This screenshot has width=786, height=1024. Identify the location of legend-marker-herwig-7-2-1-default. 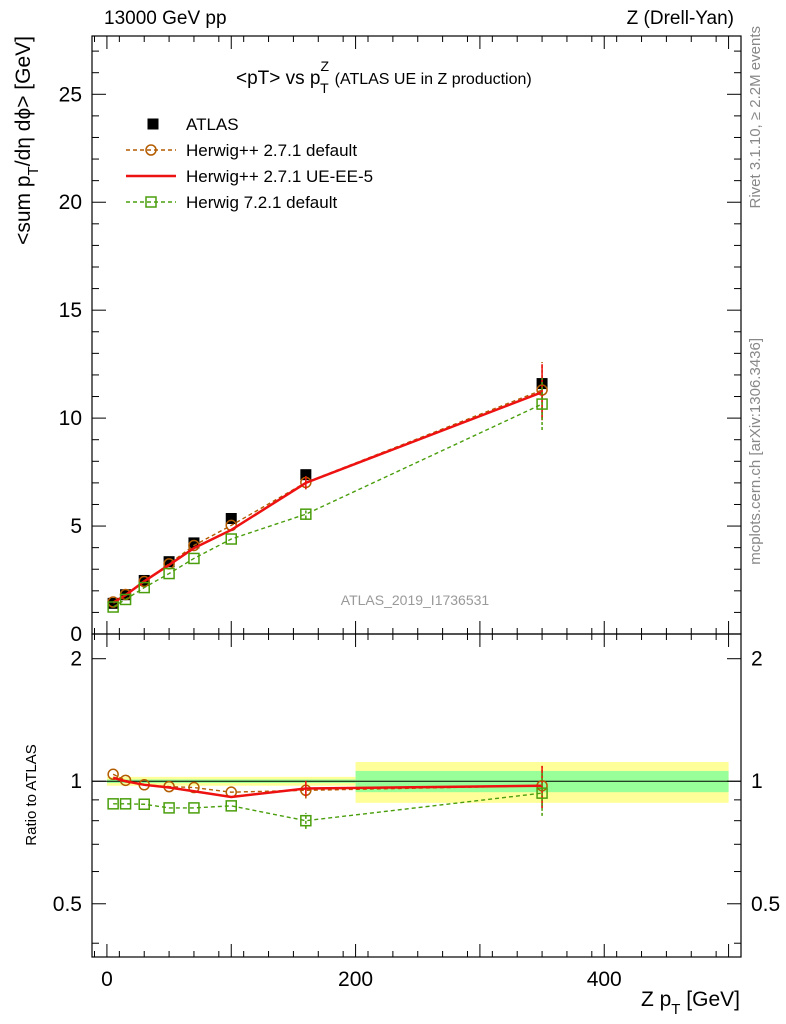
(151, 202).